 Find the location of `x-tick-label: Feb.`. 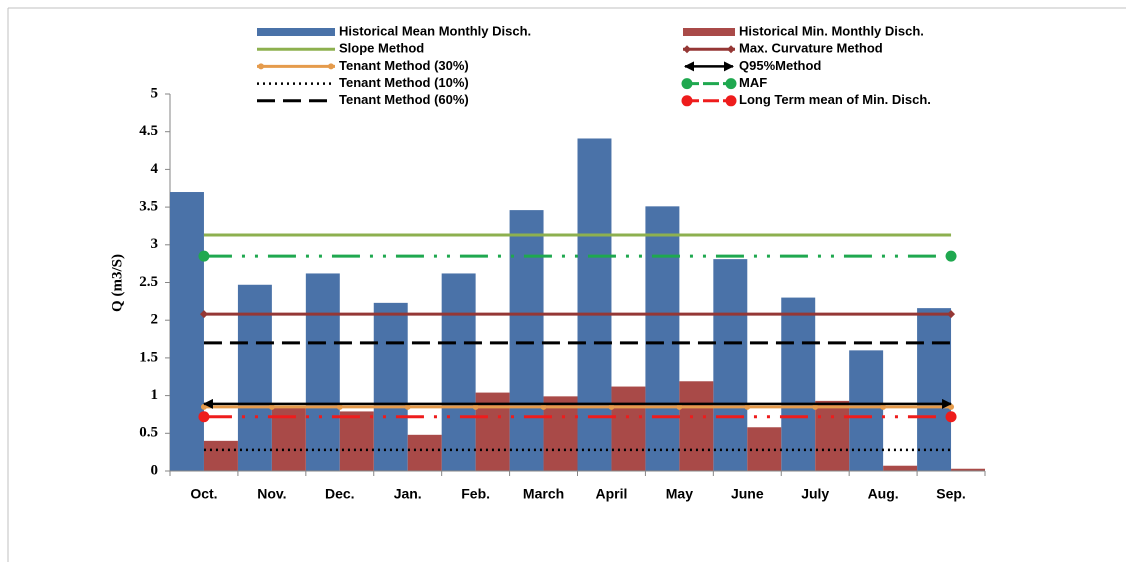

x-tick-label: Feb. is located at coordinates (475, 494).